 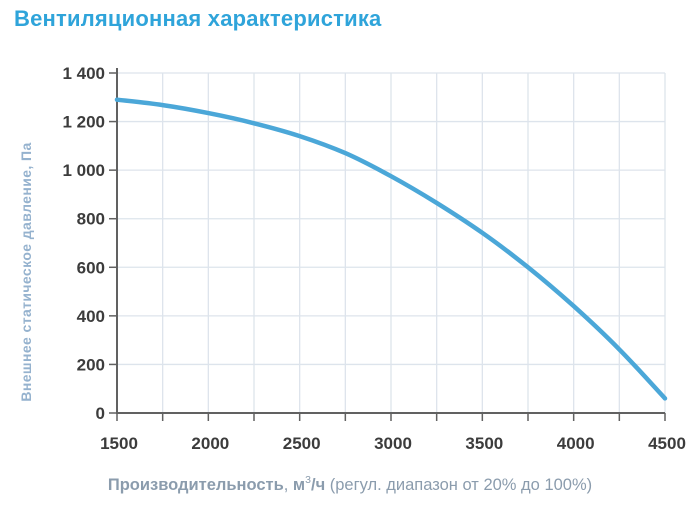 I want to click on y-tick-label: 800, so click(x=91, y=219).